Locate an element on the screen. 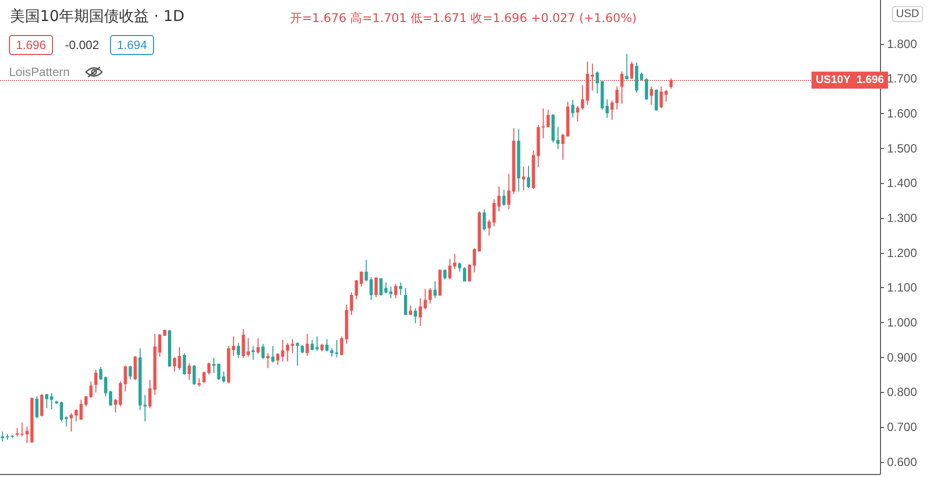 The image size is (932, 478). y-tick-label: 0.900 is located at coordinates (902, 357).